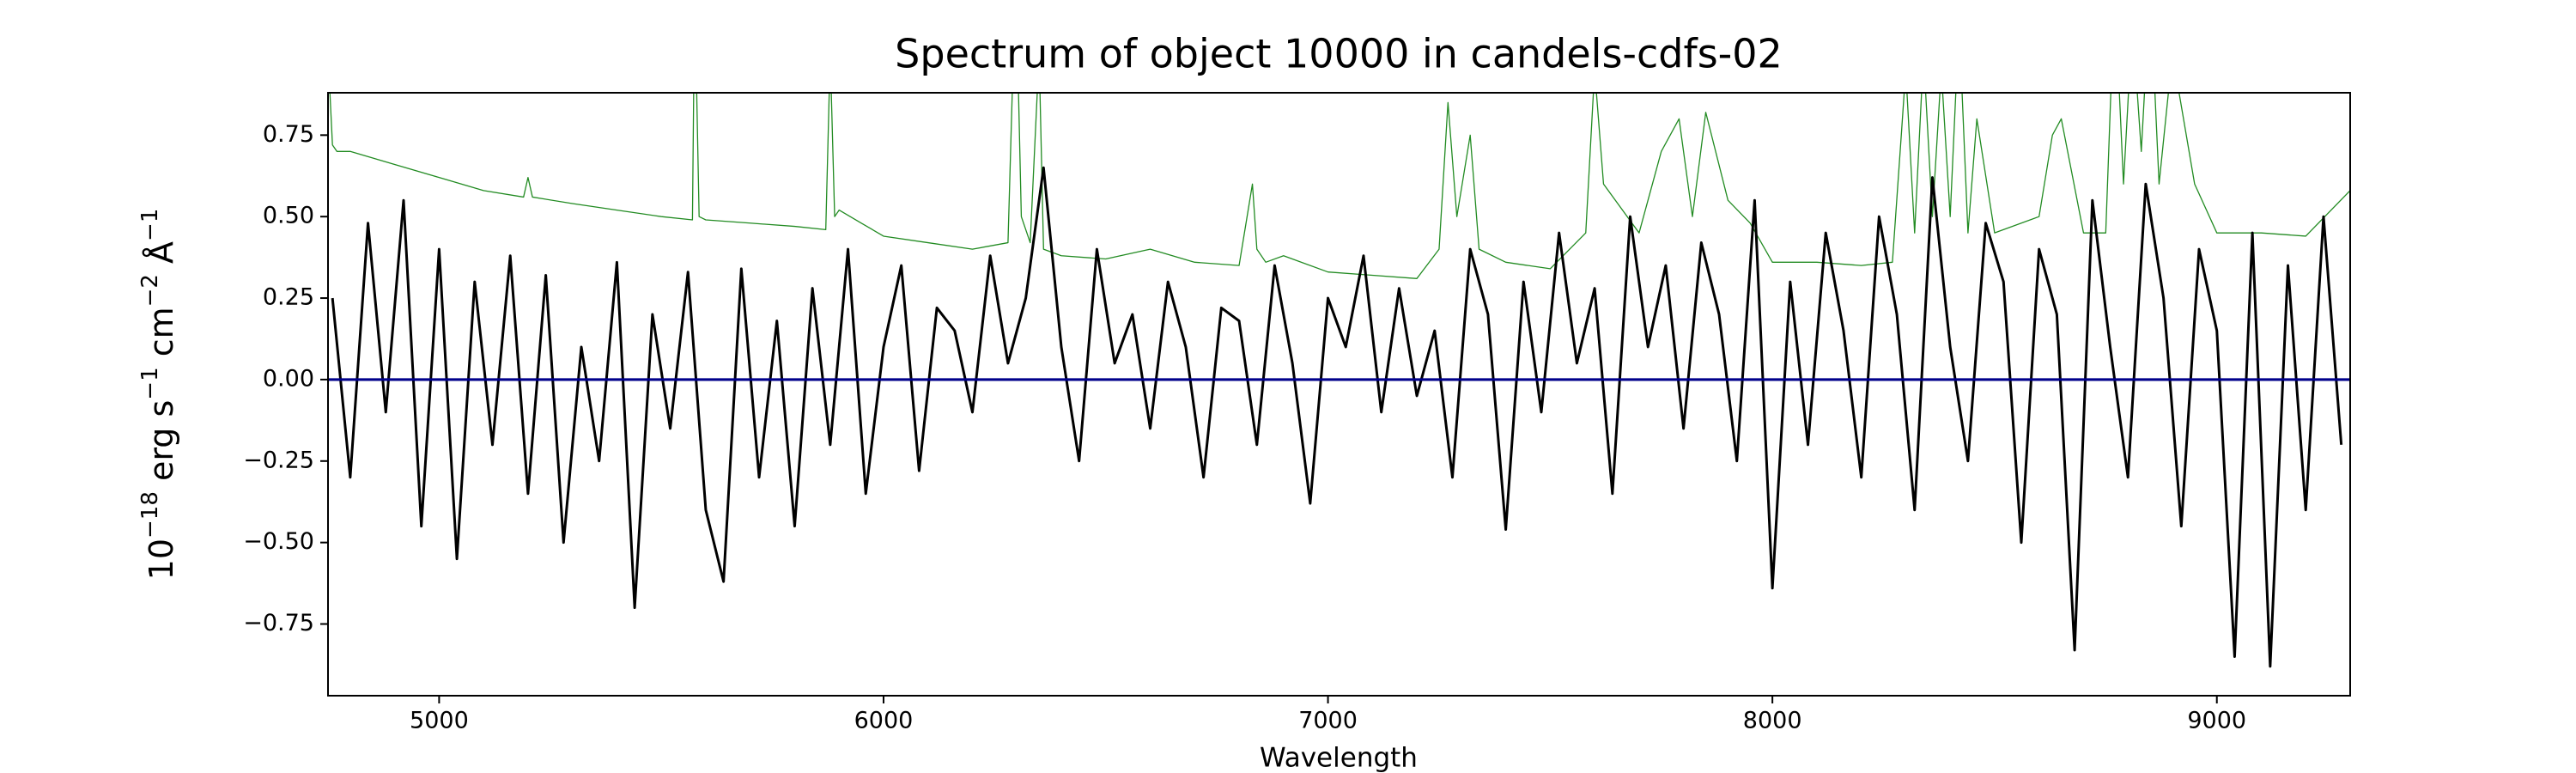  Describe the element at coordinates (289, 378) in the screenshot. I see `y-tick-label: 0.00` at that location.